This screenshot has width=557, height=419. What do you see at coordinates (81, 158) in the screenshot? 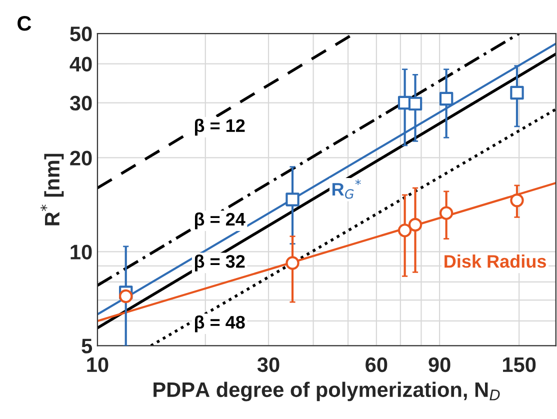
I see `y-tick-label: 20` at bounding box center [81, 158].